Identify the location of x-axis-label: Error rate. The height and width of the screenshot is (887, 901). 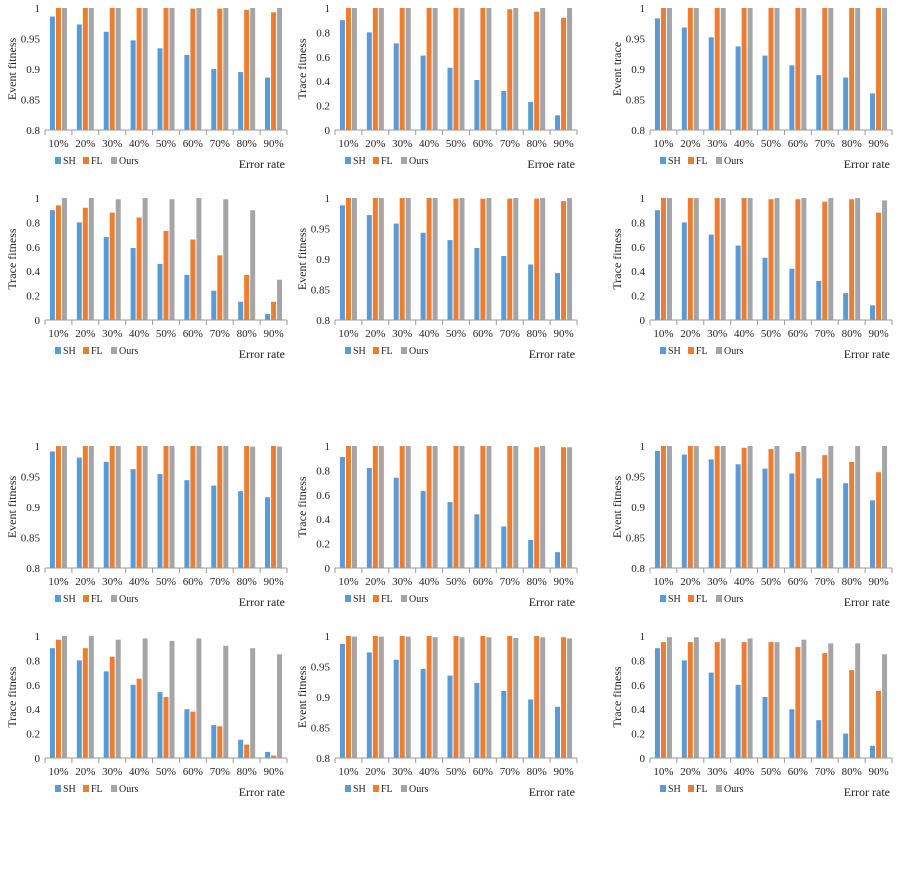
(552, 354).